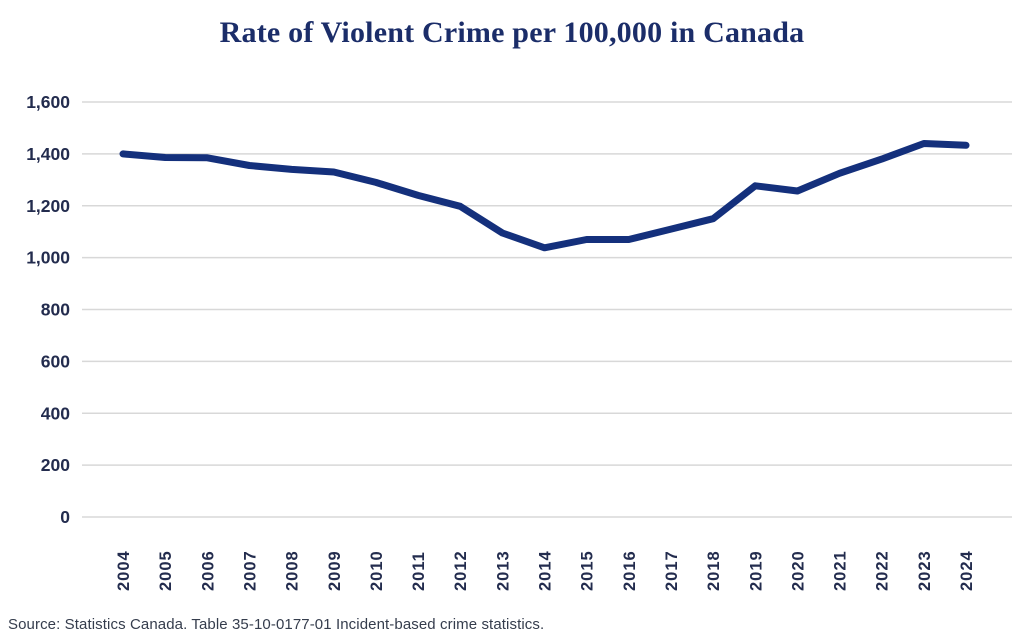 This screenshot has width=1024, height=640. Describe the element at coordinates (124, 570) in the screenshot. I see `x-tick-label: 2004` at that location.